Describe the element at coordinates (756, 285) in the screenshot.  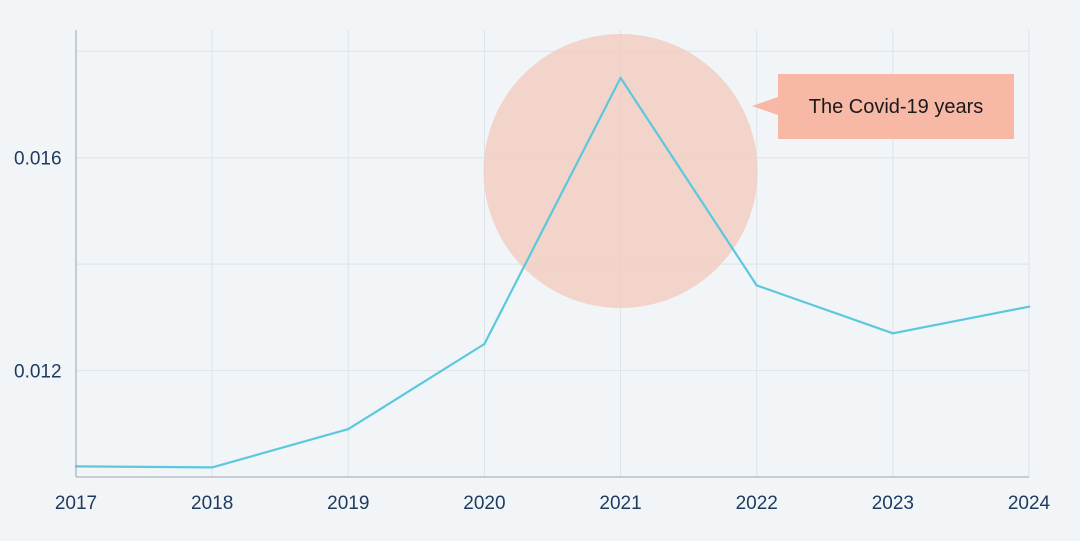
I see `data-point-2022` at that location.